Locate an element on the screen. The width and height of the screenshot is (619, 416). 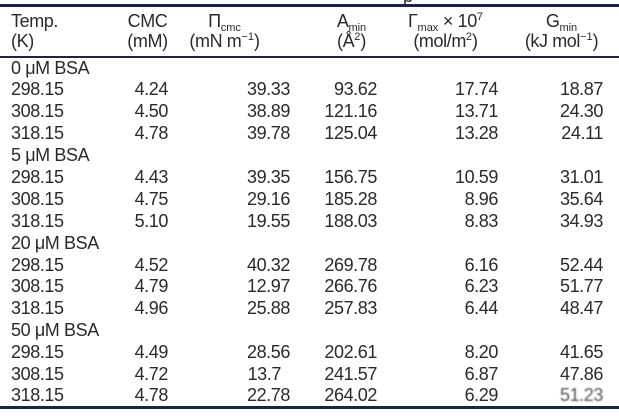
cell-a-min: 264.02 is located at coordinates (350, 395).